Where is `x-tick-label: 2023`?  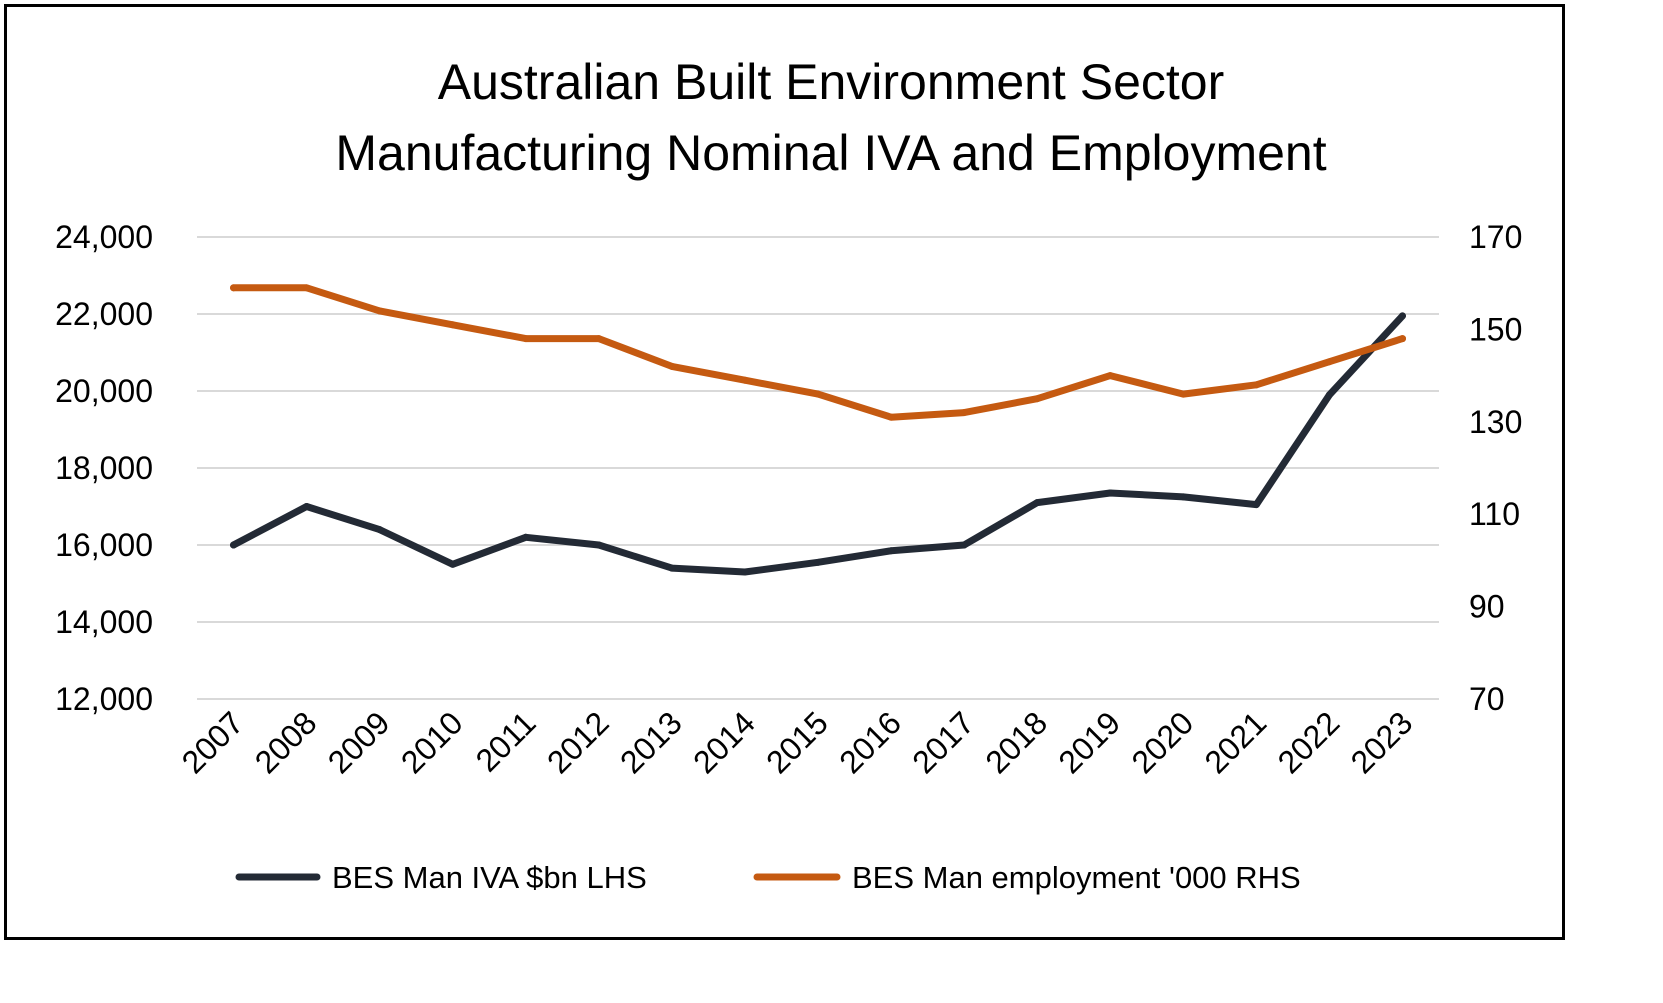 x-tick-label: 2023 is located at coordinates (1382, 742).